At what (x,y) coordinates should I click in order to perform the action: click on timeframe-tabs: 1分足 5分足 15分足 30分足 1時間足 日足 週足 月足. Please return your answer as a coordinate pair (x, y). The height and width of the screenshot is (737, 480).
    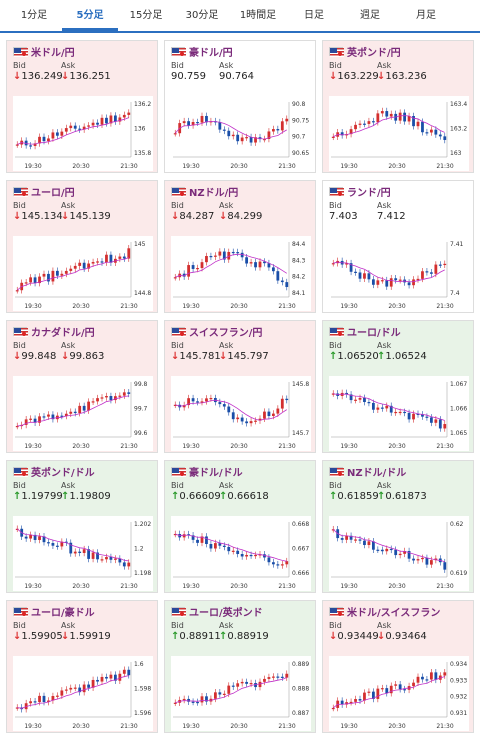
    Looking at the image, I should click on (240, 16).